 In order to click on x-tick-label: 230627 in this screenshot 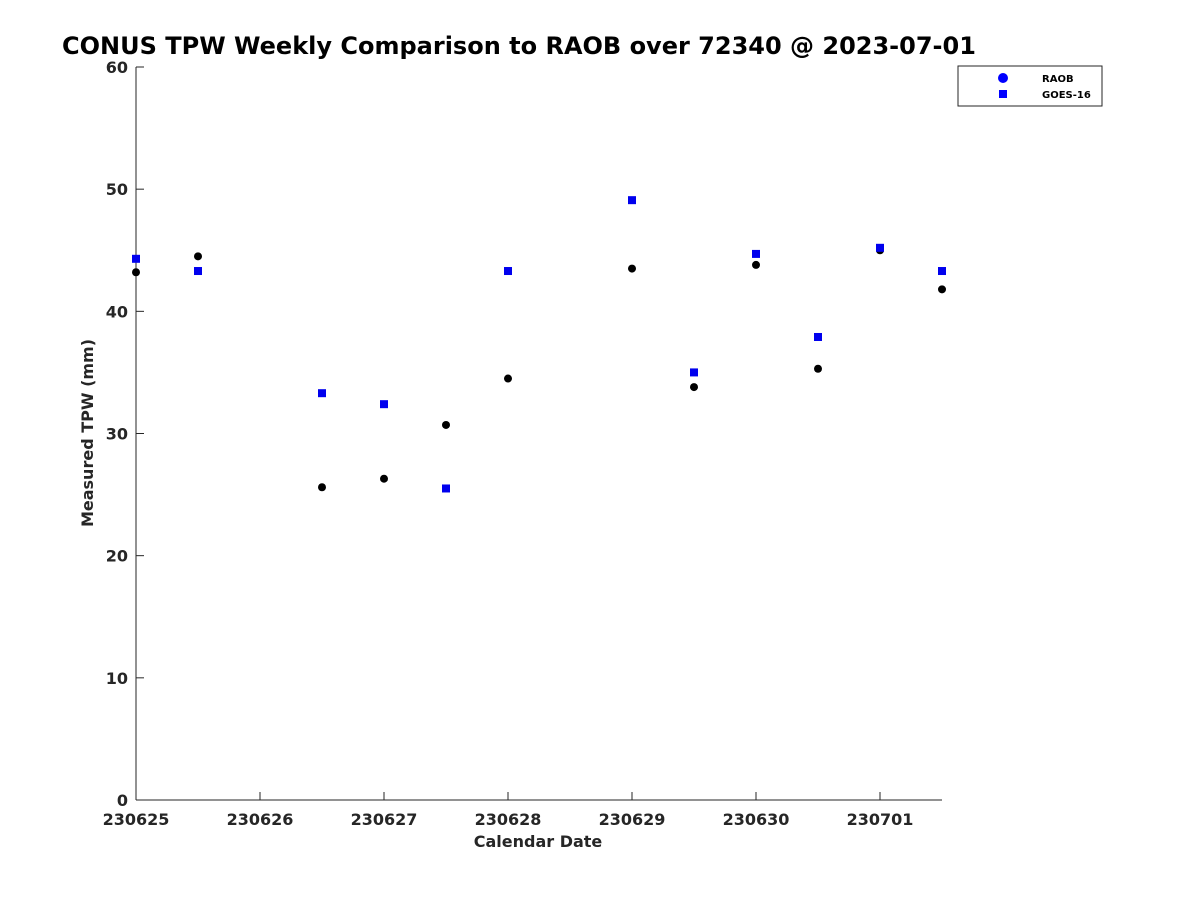, I will do `click(384, 819)`.